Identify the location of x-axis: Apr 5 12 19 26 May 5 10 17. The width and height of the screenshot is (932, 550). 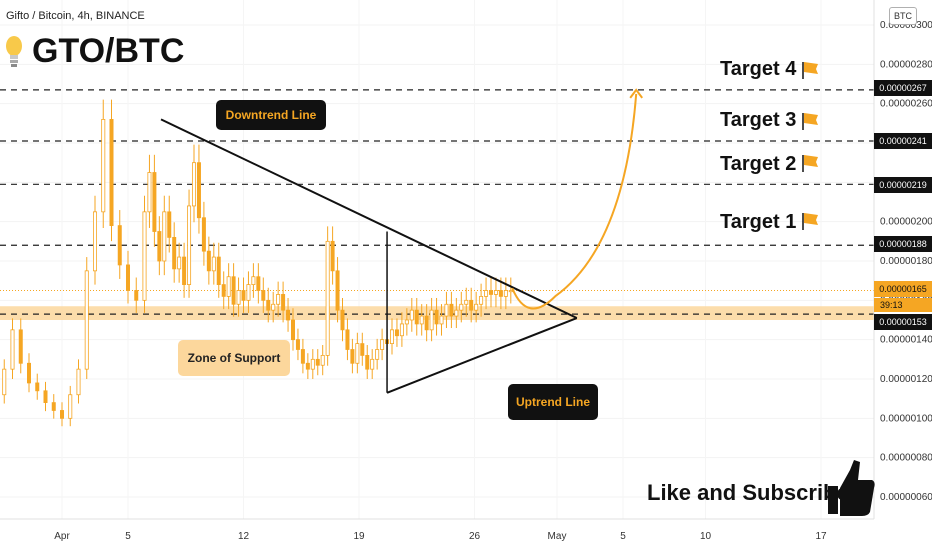
(437, 534).